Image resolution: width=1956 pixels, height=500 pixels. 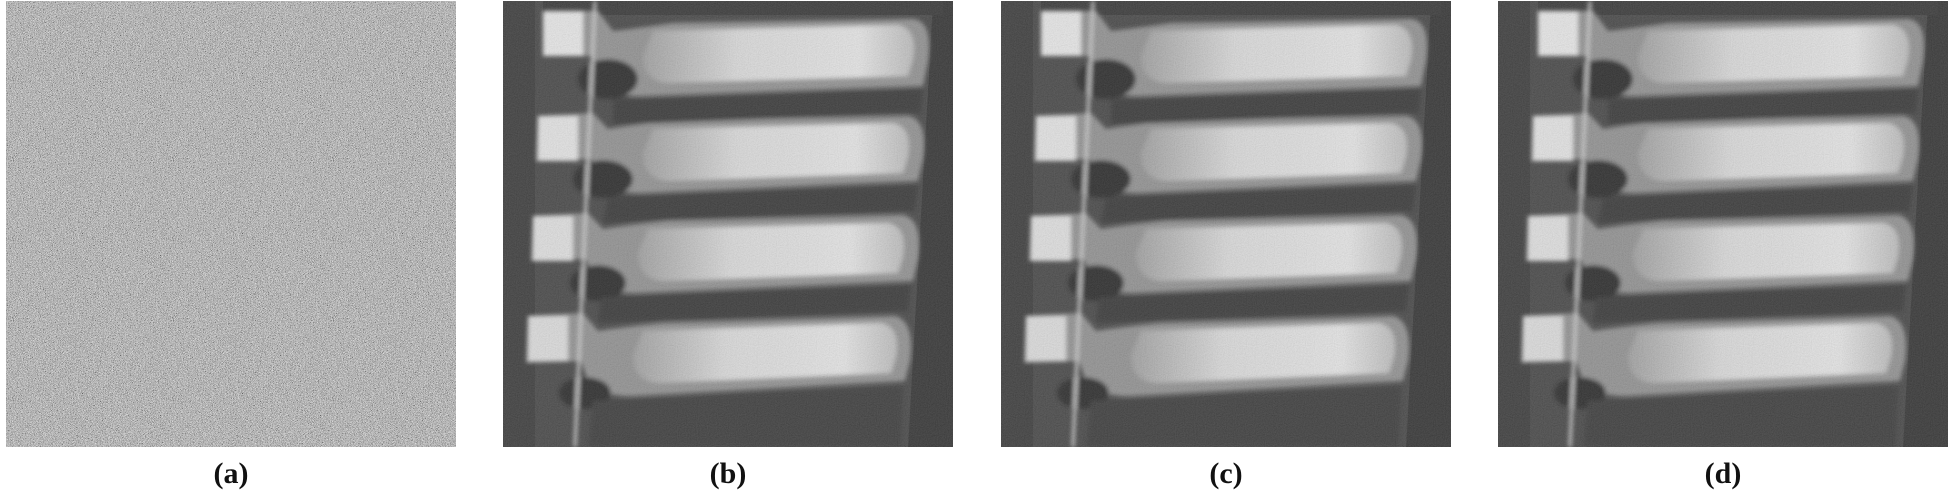 I want to click on caption-c: (c), so click(x=1226, y=473).